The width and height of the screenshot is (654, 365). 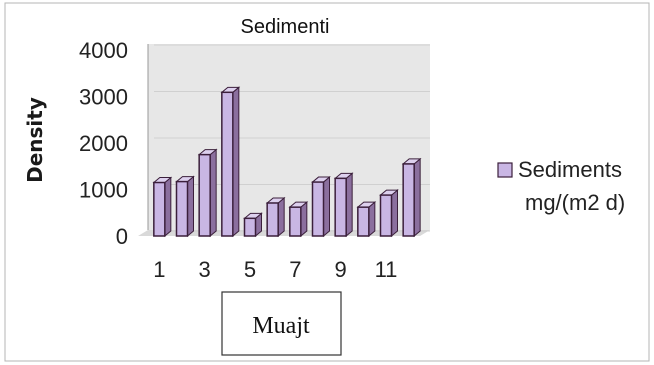 I want to click on x-tick-label: 11, so click(x=386, y=269).